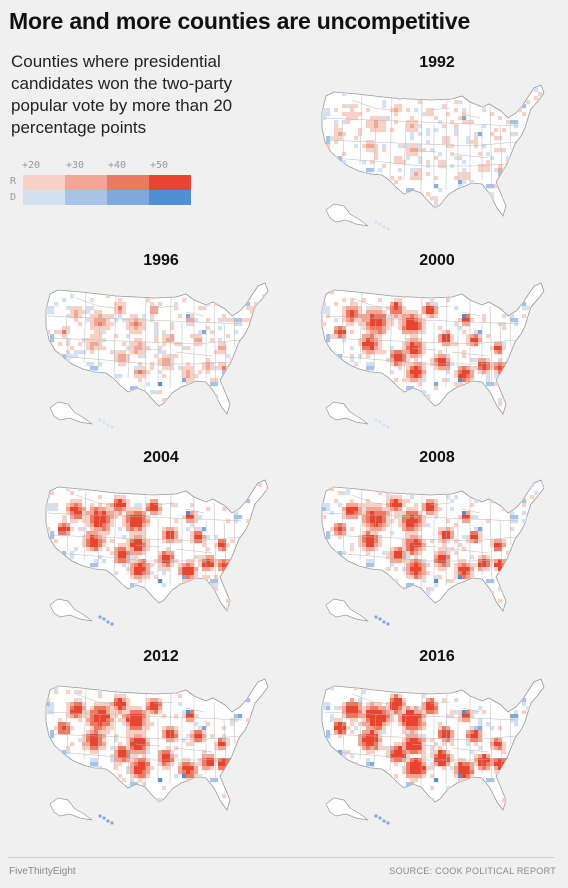 This screenshot has height=888, width=568. I want to click on legend-tick-30: +30, so click(75, 165).